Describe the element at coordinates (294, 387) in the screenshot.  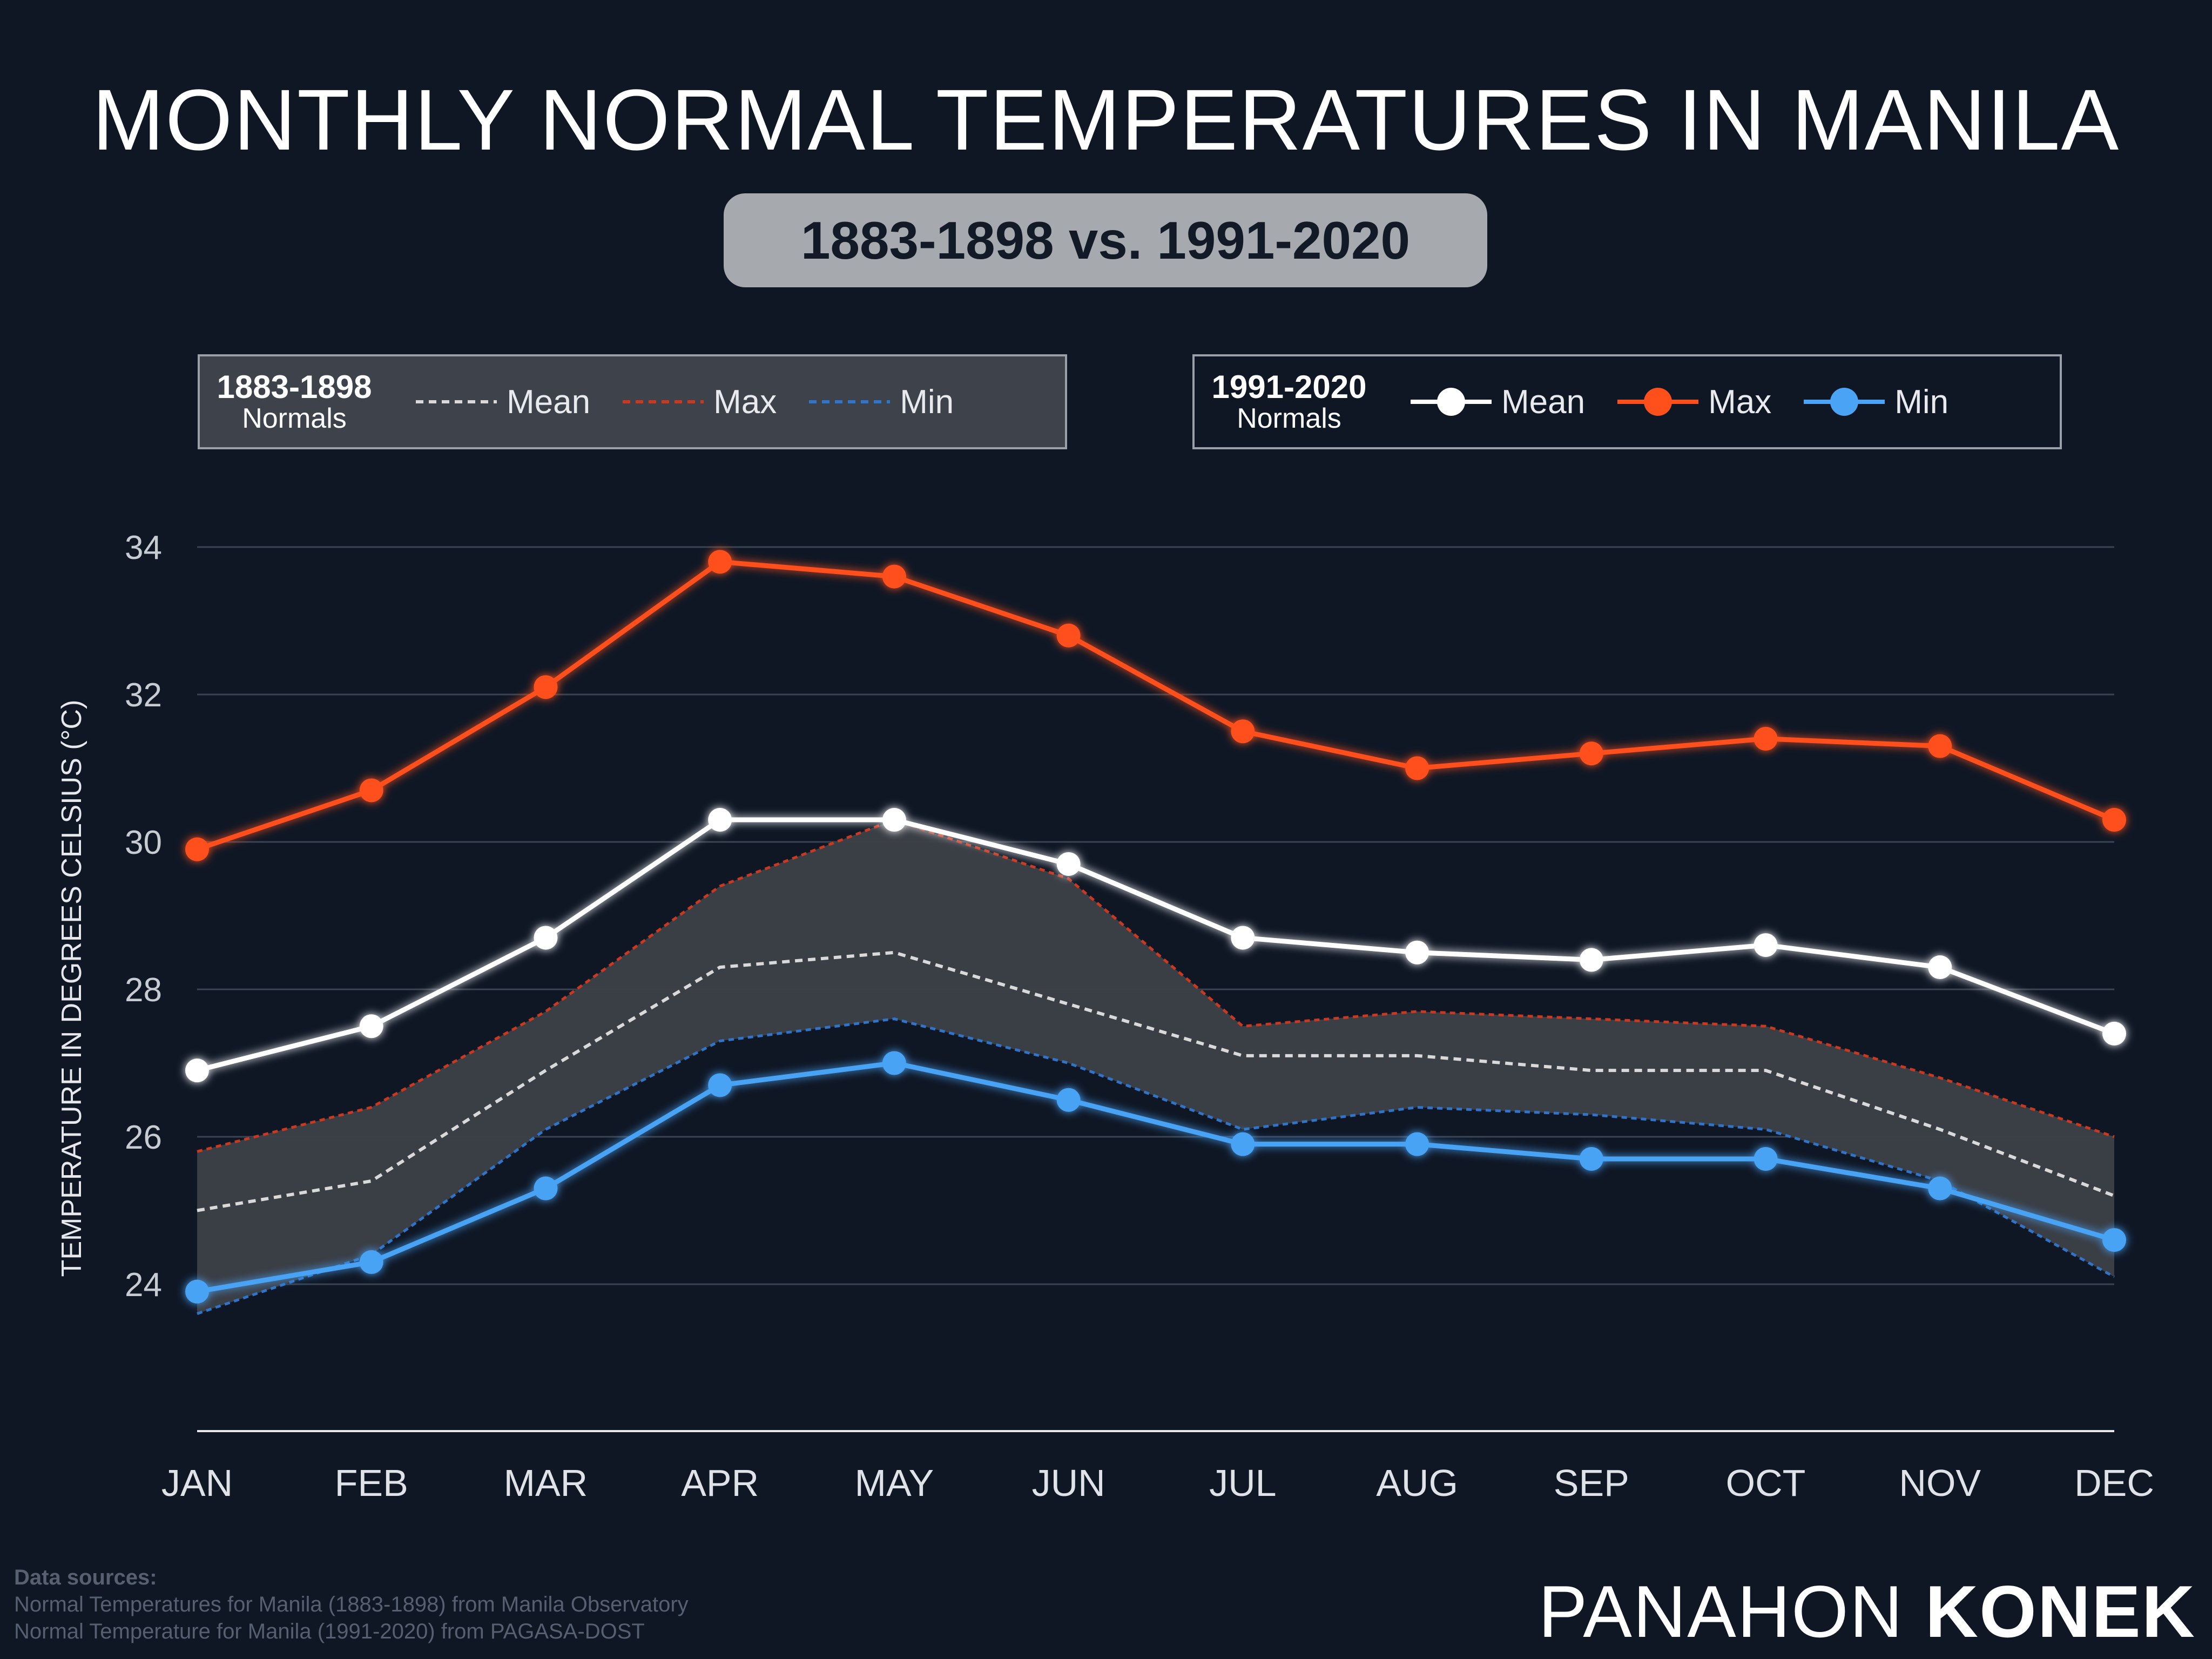
I see `legend-old-period: 1883-1898` at that location.